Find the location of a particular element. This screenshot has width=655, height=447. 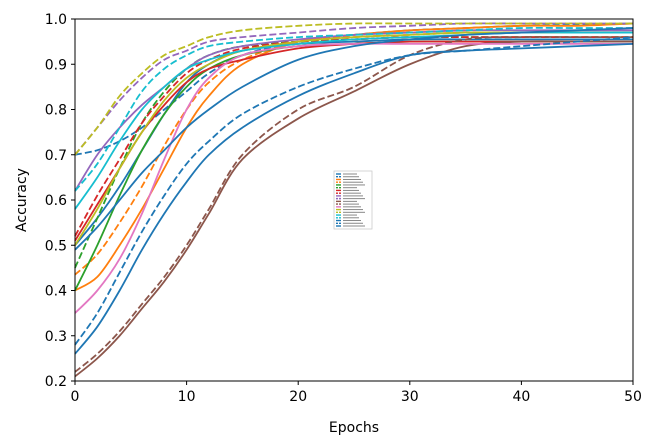

legend-box is located at coordinates (353, 200).